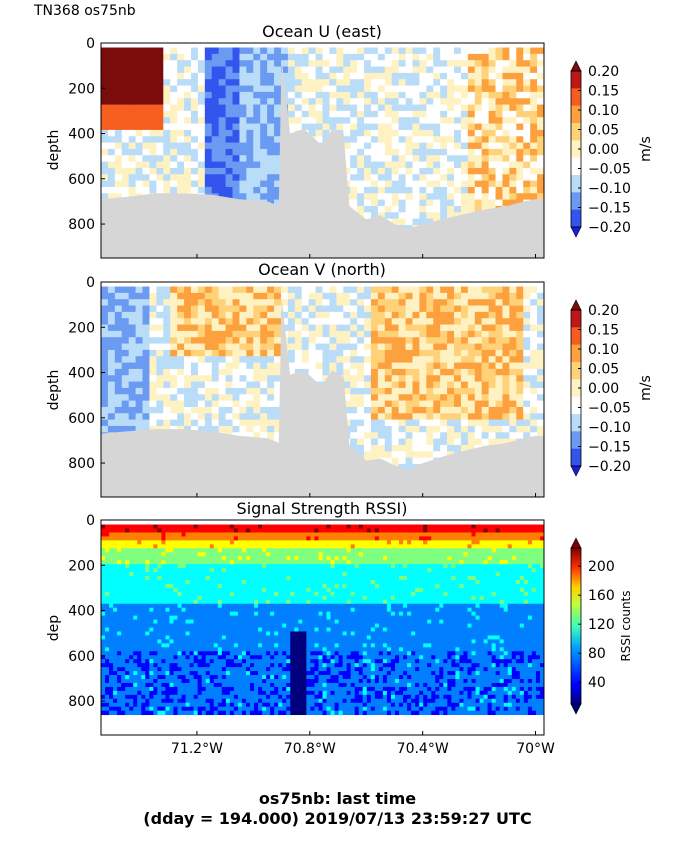 The height and width of the screenshot is (855, 675). Describe the element at coordinates (603, 331) in the screenshot. I see `colorbar-tick-label: 0.15` at that location.